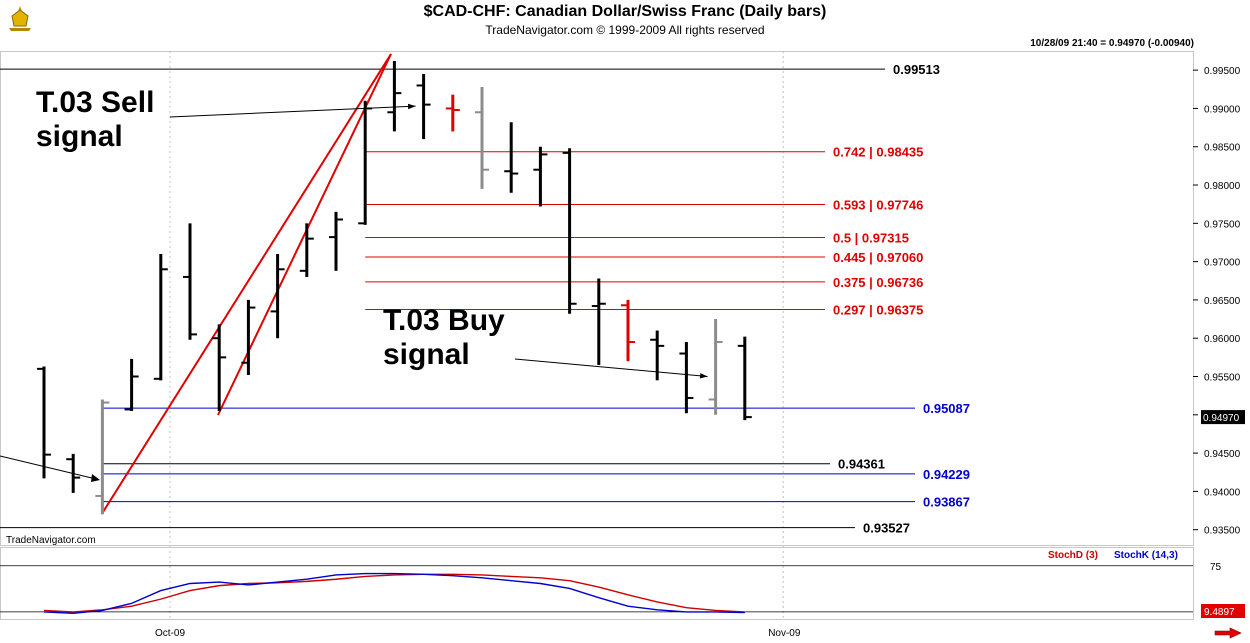  What do you see at coordinates (886, 528) in the screenshot?
I see `level-label: 0.93527` at bounding box center [886, 528].